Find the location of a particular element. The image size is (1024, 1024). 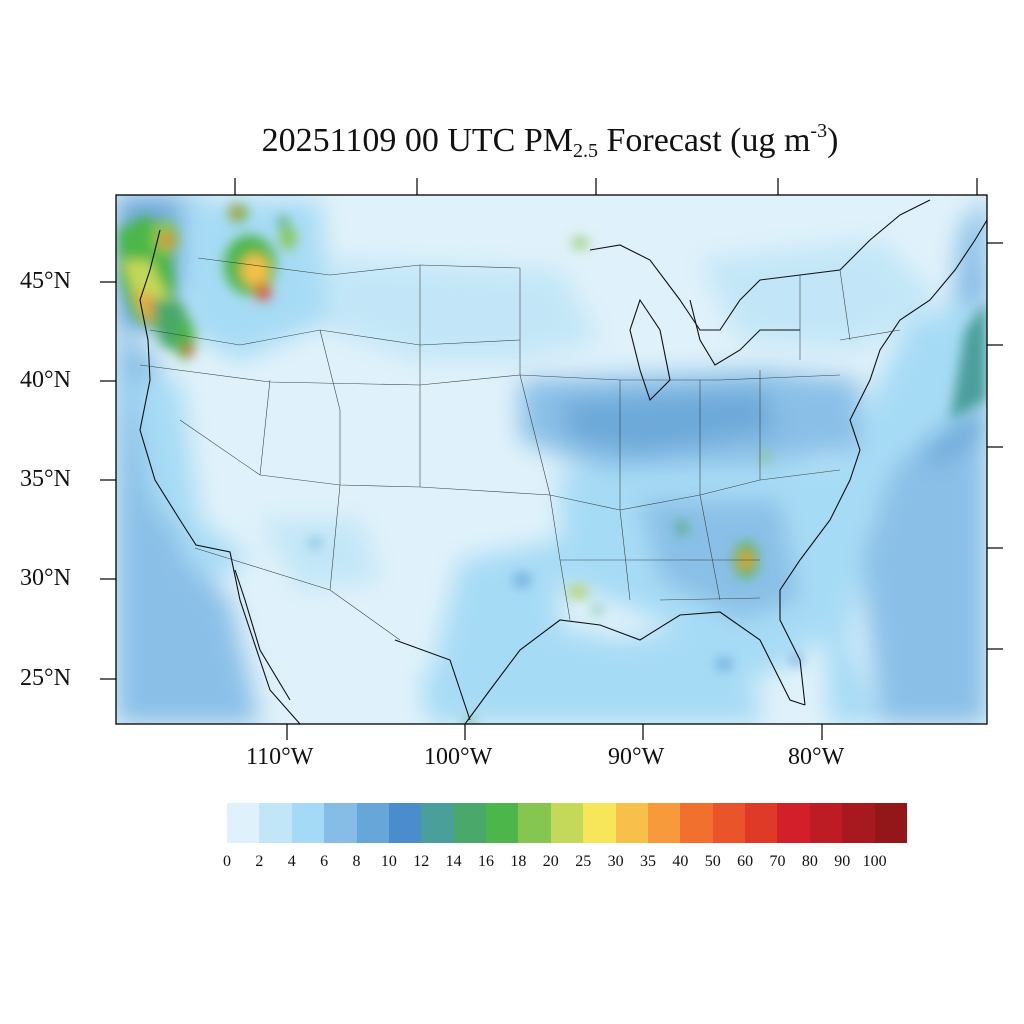

title-middle: Forecast (ug m is located at coordinates (704, 140).